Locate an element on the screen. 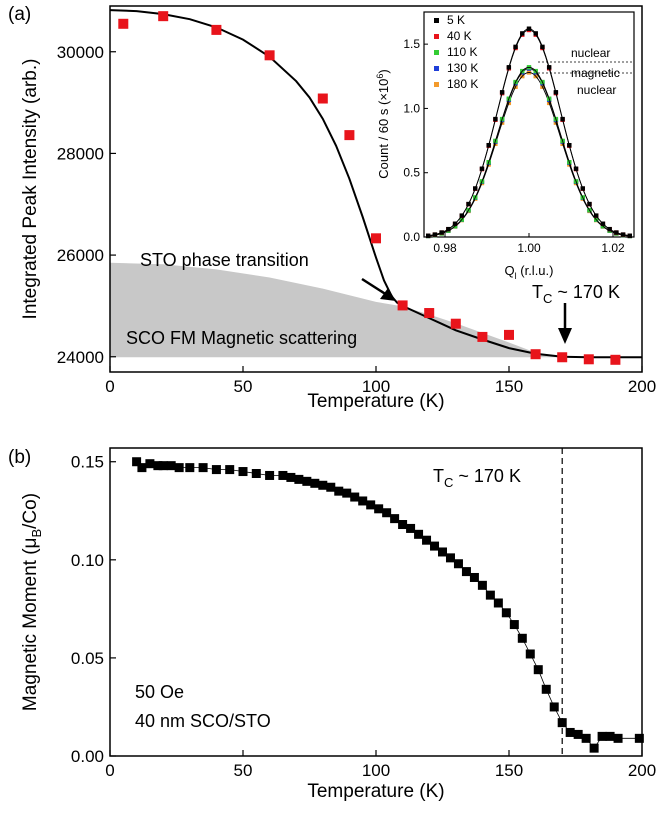  inset-y-tick-label: 1.0 is located at coordinates (411, 108).